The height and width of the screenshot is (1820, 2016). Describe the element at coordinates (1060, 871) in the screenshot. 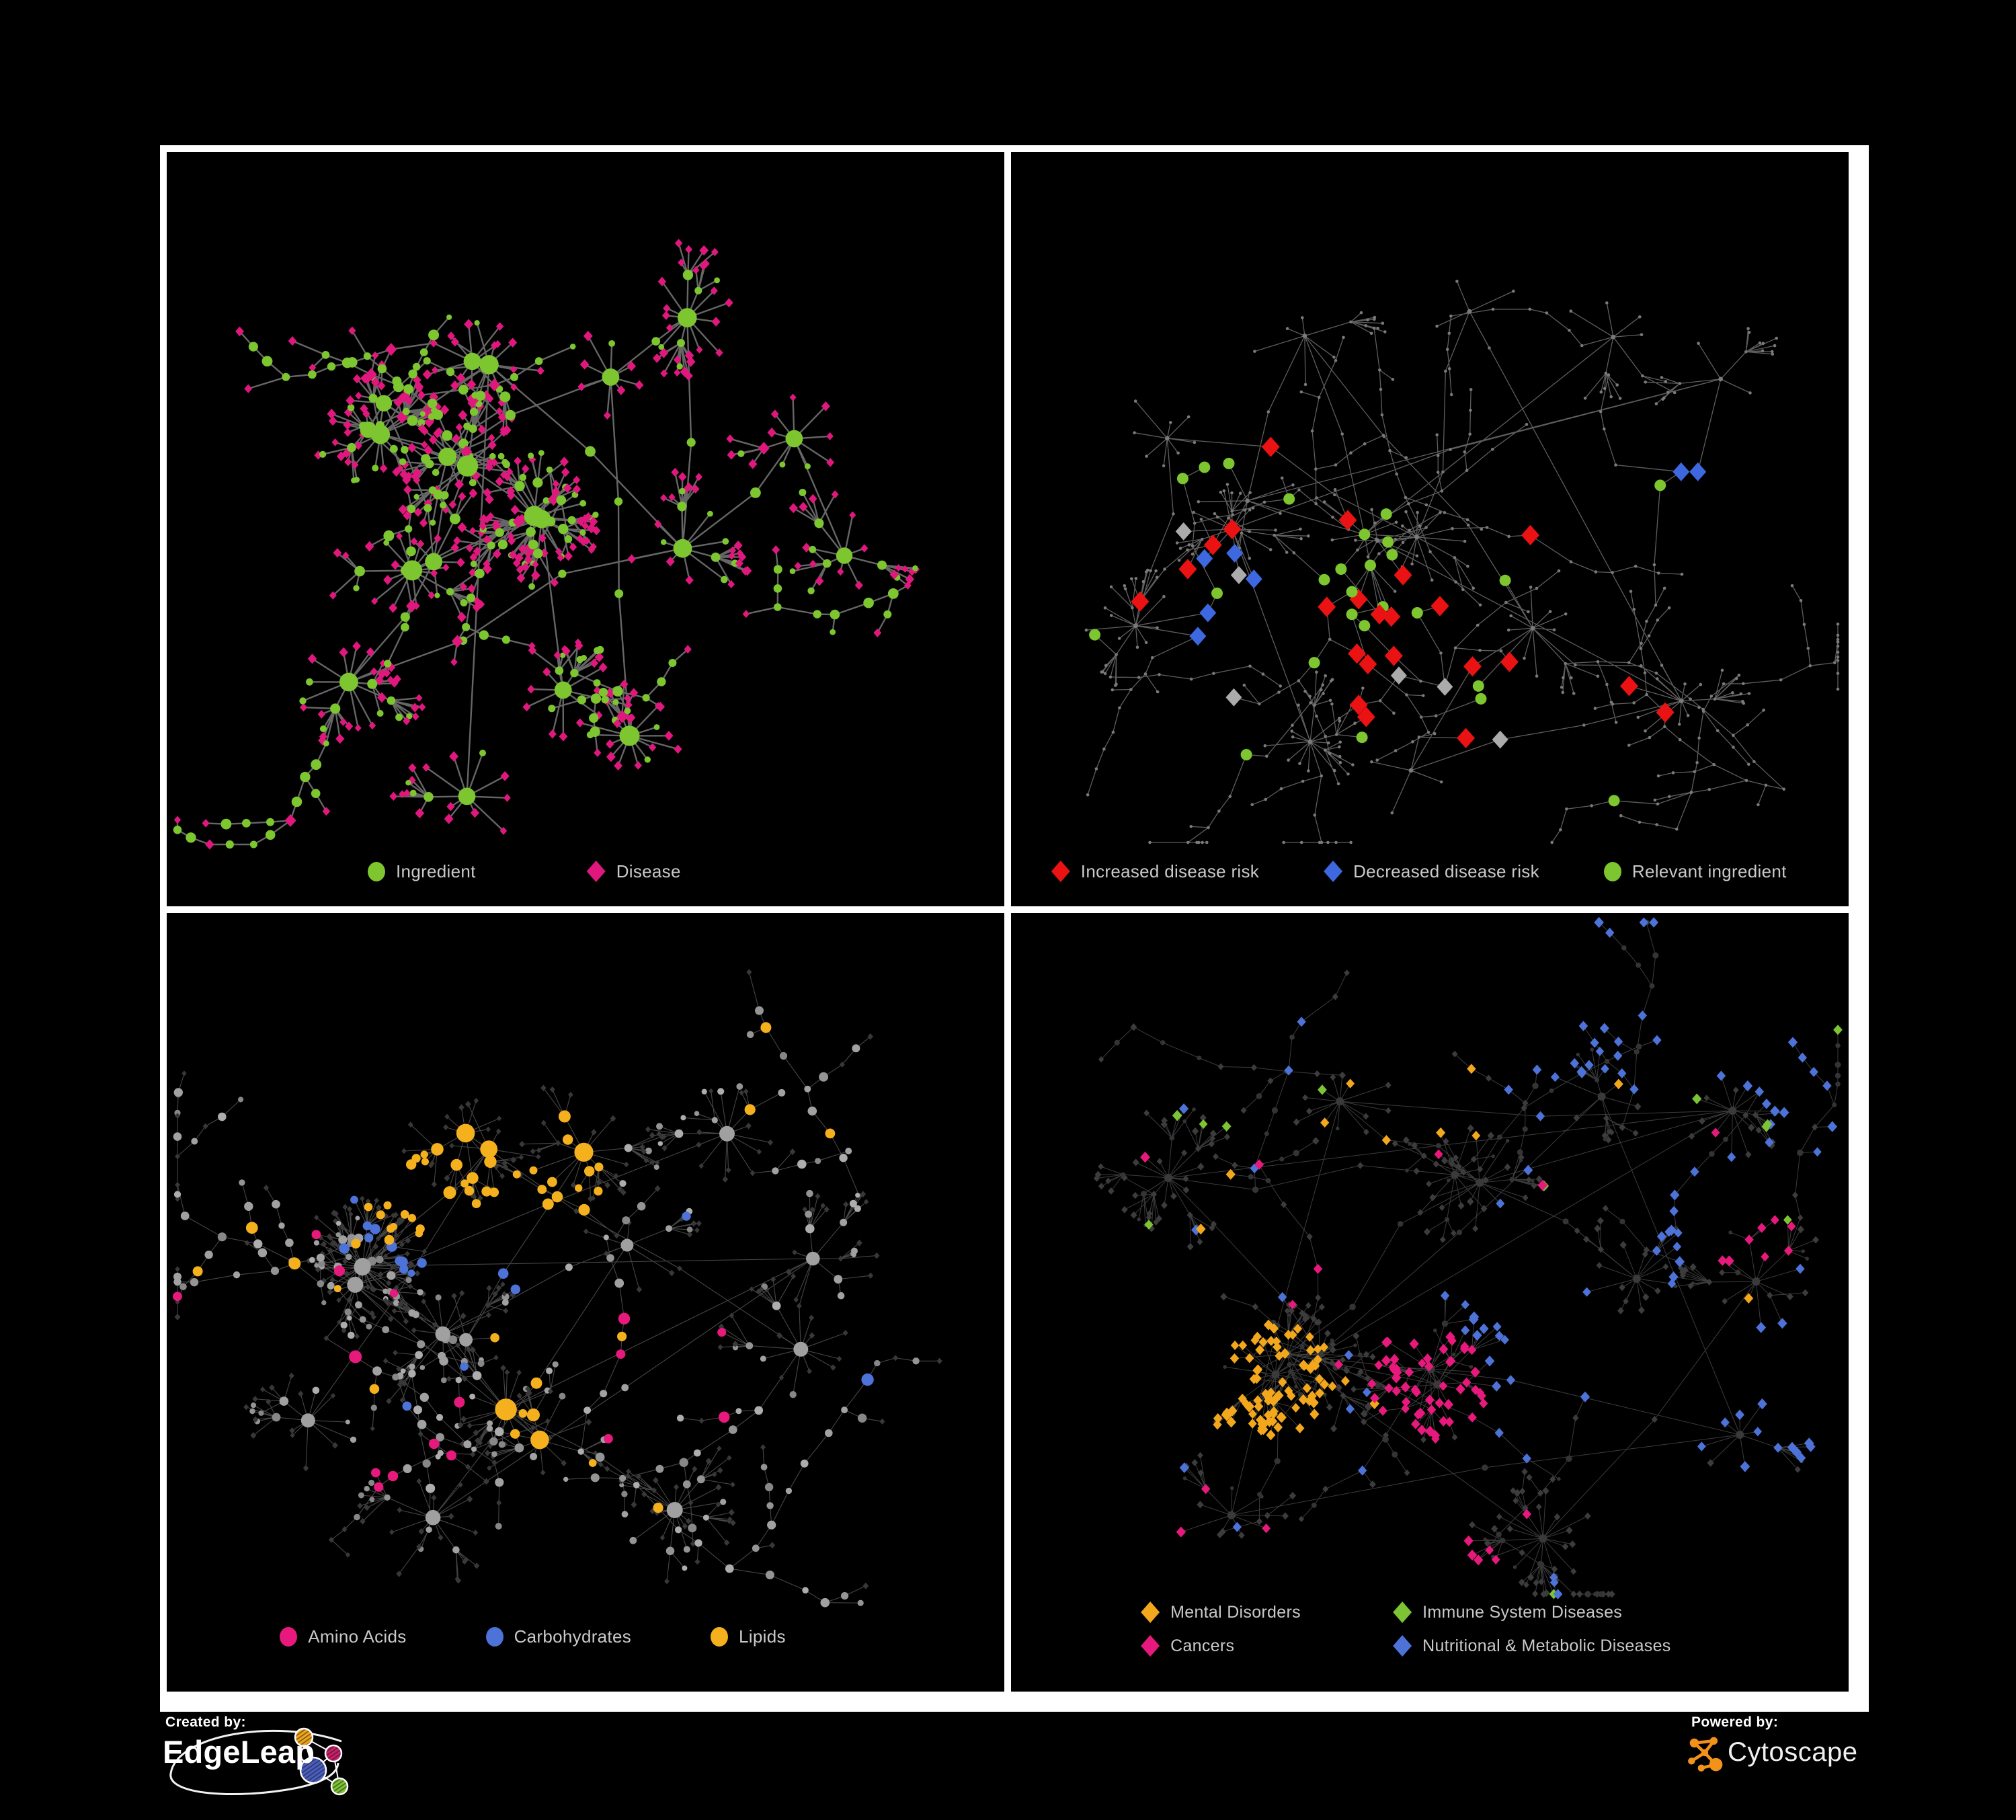

I see `increased-risk-swatch-icon` at that location.